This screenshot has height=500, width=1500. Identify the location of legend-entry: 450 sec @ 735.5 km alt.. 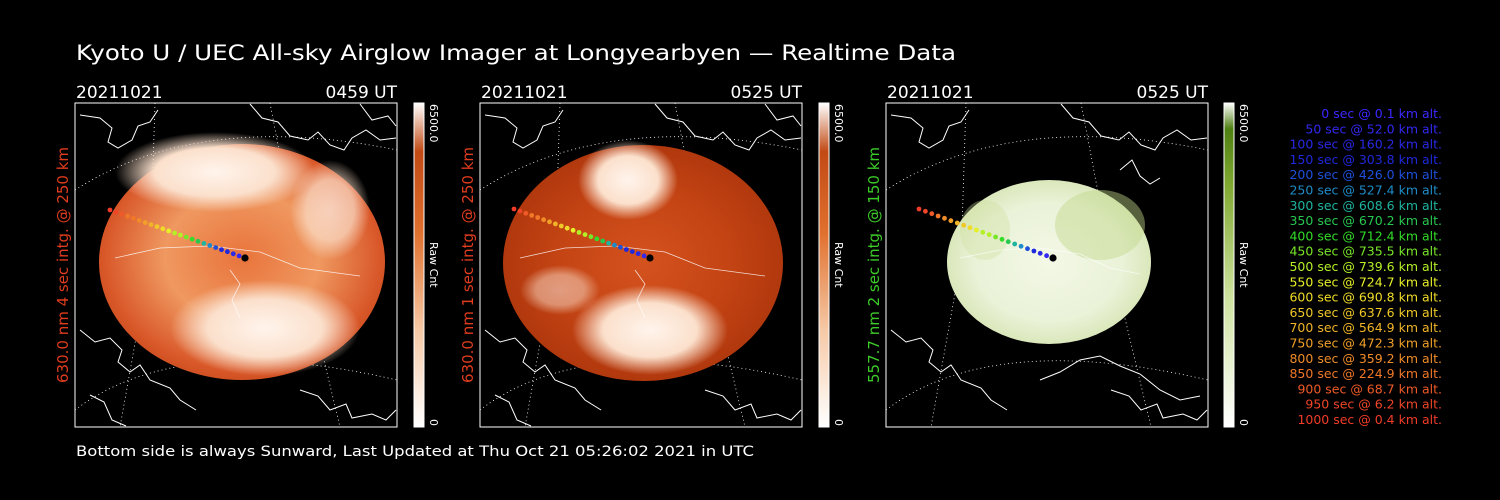
(1365, 251).